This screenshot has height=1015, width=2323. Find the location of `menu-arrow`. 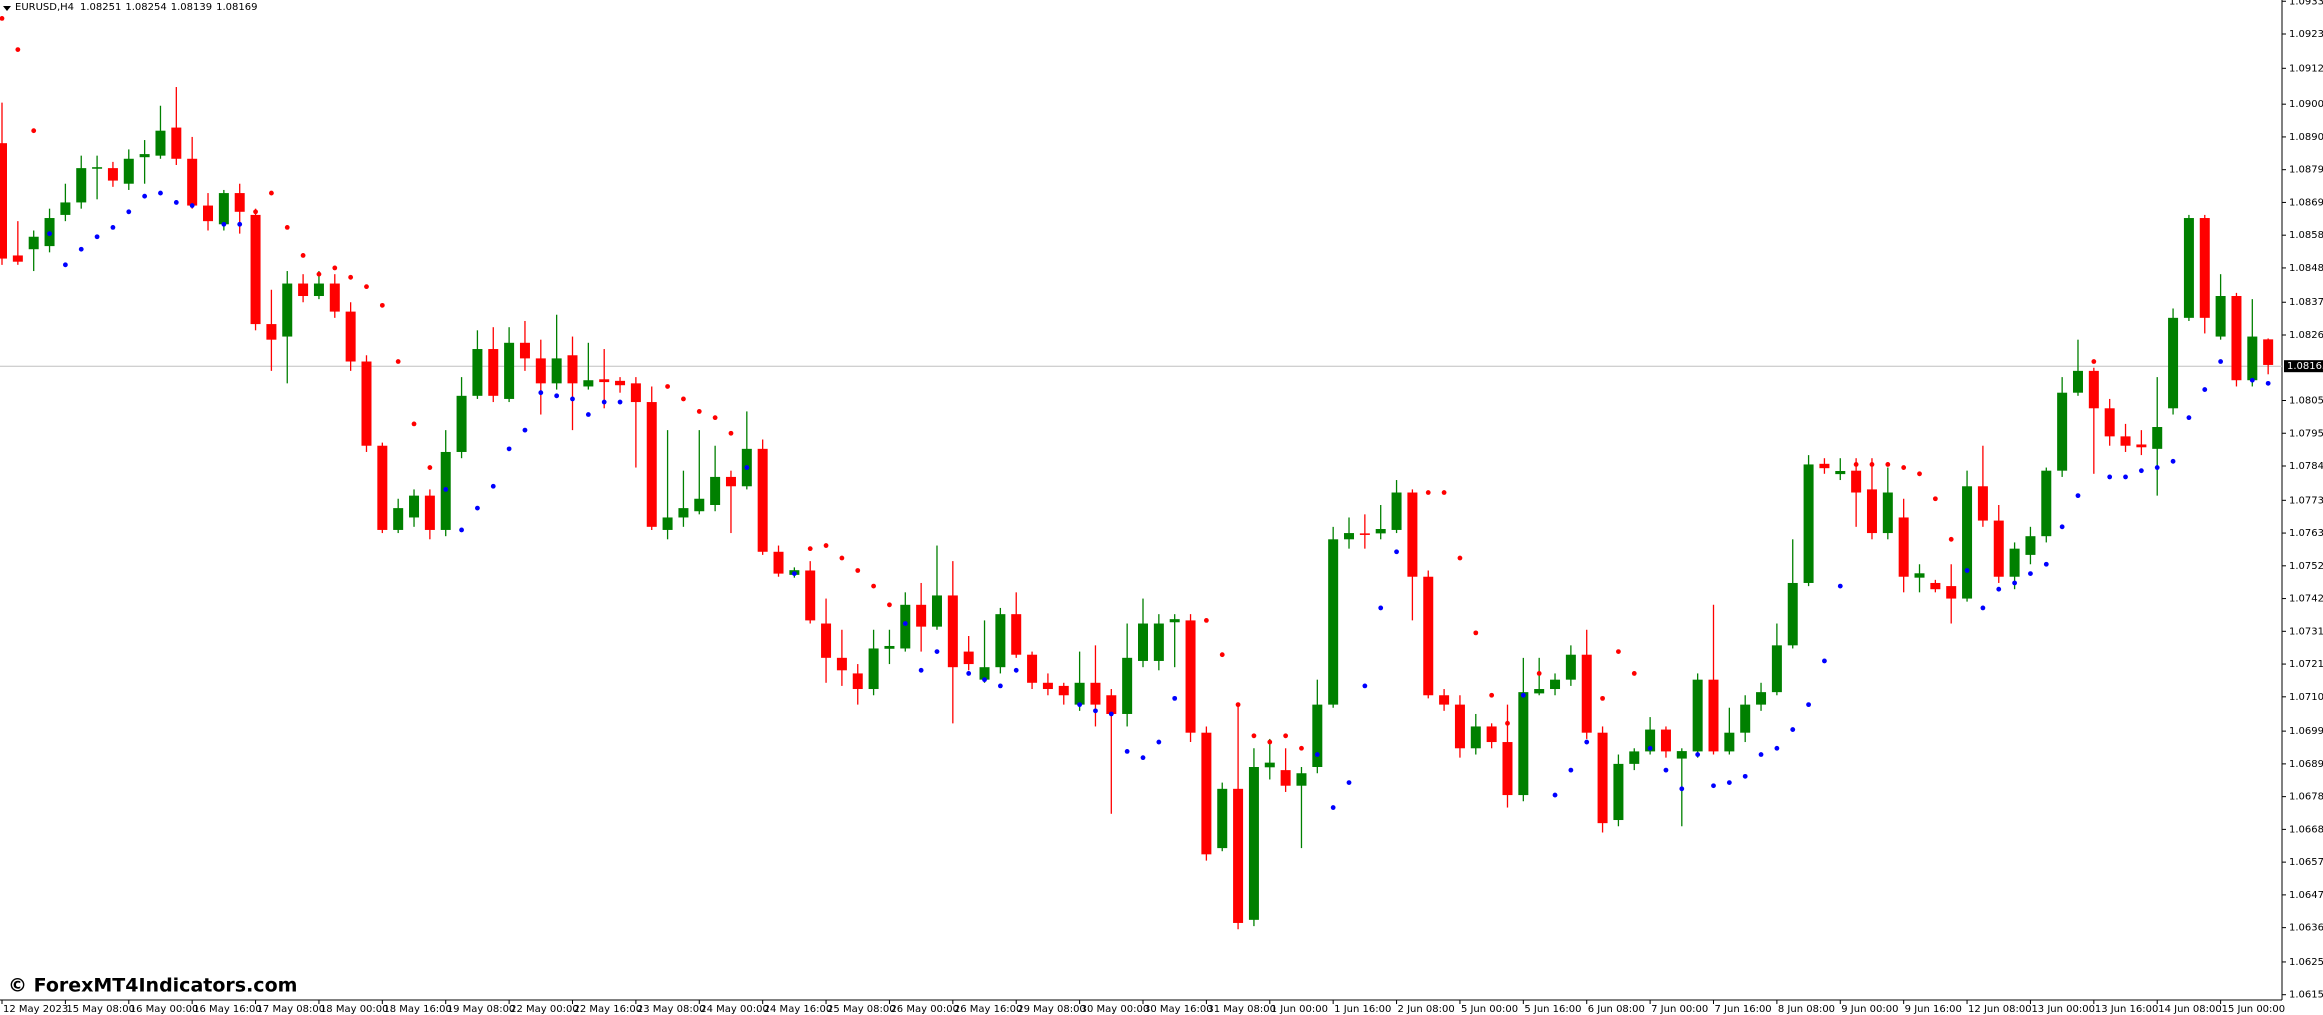

menu-arrow is located at coordinates (7, 8).